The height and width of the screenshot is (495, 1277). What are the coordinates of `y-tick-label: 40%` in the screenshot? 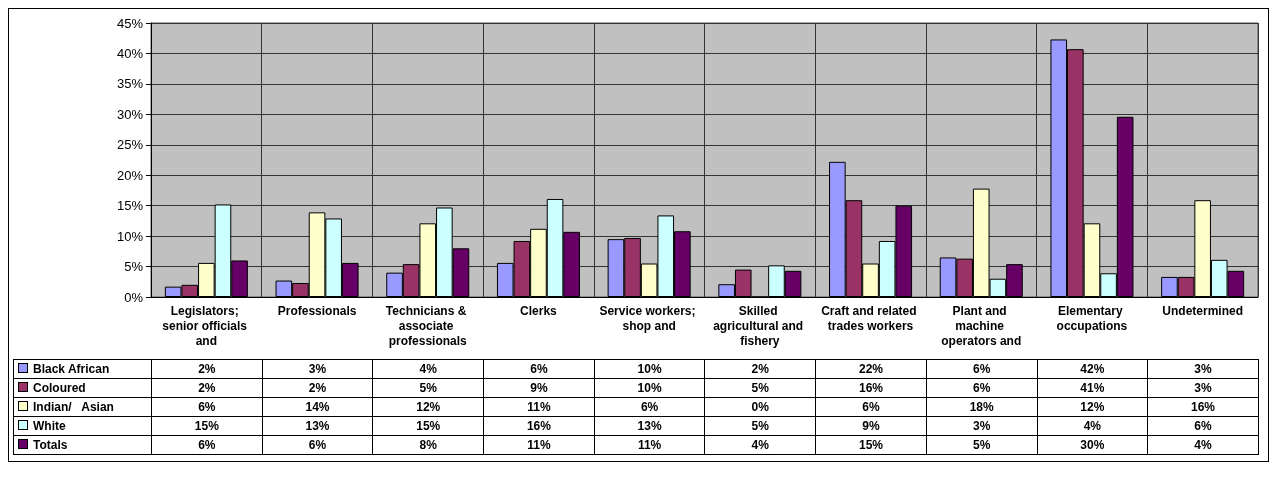 It's located at (130, 53).